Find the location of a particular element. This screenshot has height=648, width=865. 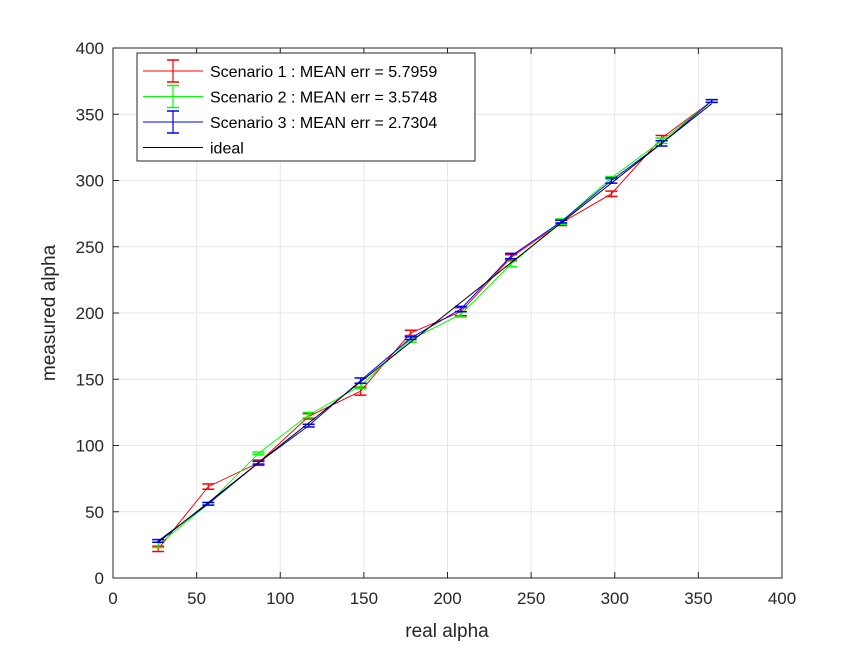

y-tick-label: 0 is located at coordinates (99, 578).